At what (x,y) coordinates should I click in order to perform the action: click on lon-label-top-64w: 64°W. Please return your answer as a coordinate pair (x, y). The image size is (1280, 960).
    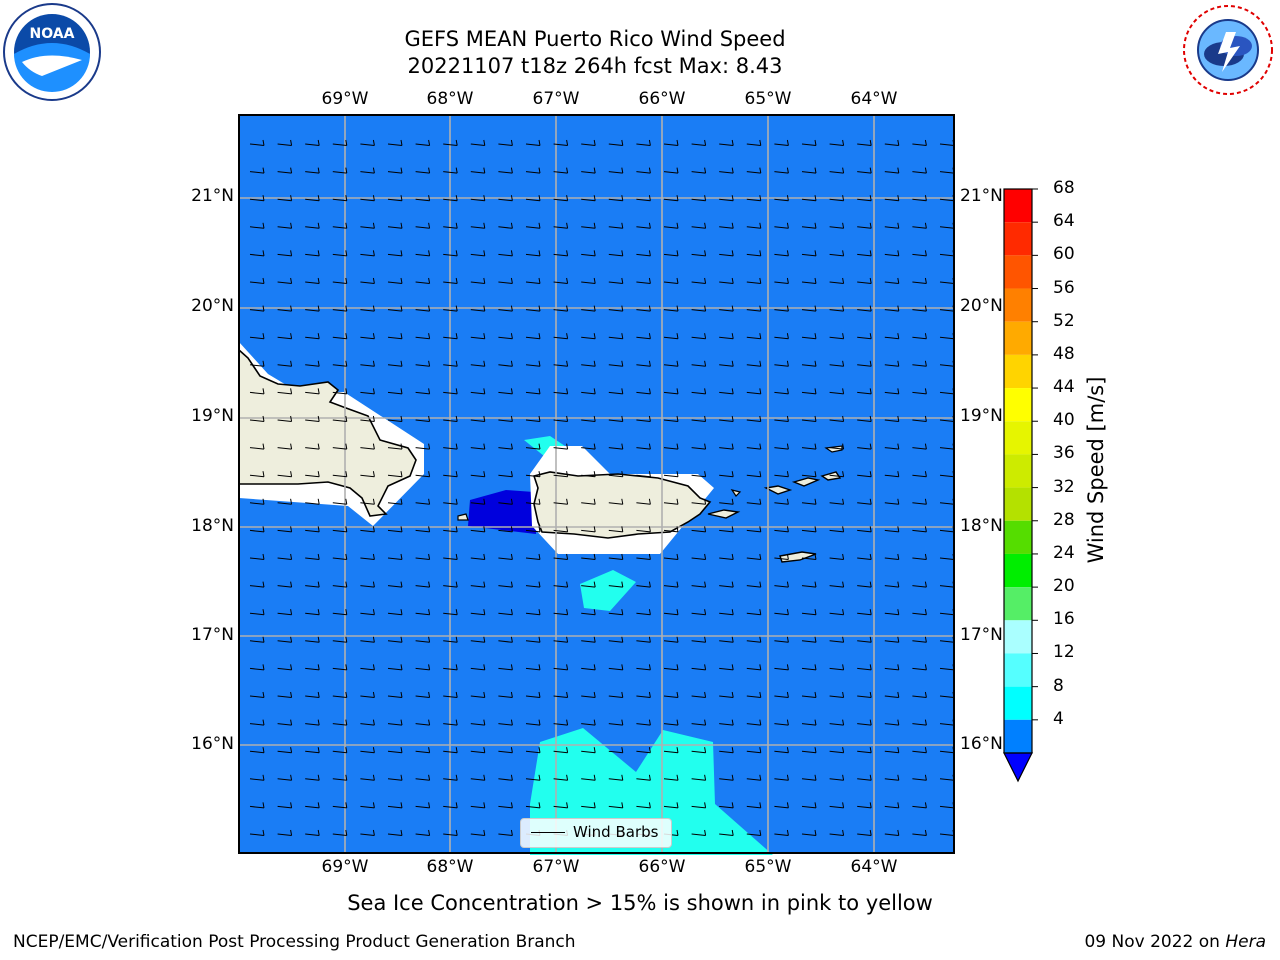
    Looking at the image, I should click on (874, 99).